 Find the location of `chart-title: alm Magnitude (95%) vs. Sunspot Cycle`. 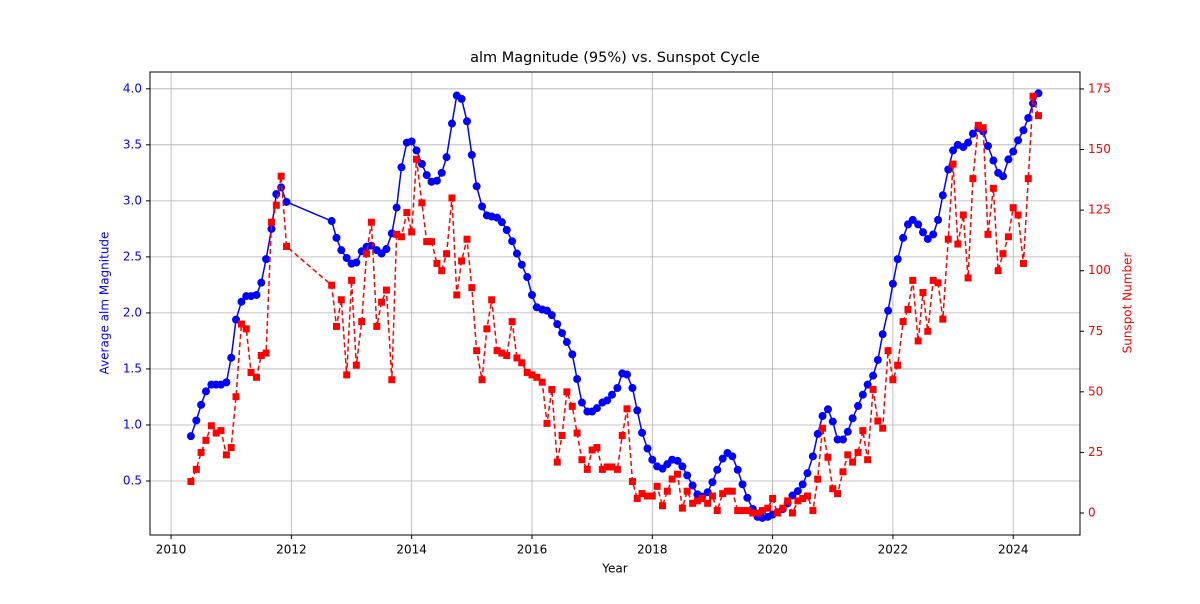

chart-title: alm Magnitude (95%) vs. Sunspot Cycle is located at coordinates (615, 58).